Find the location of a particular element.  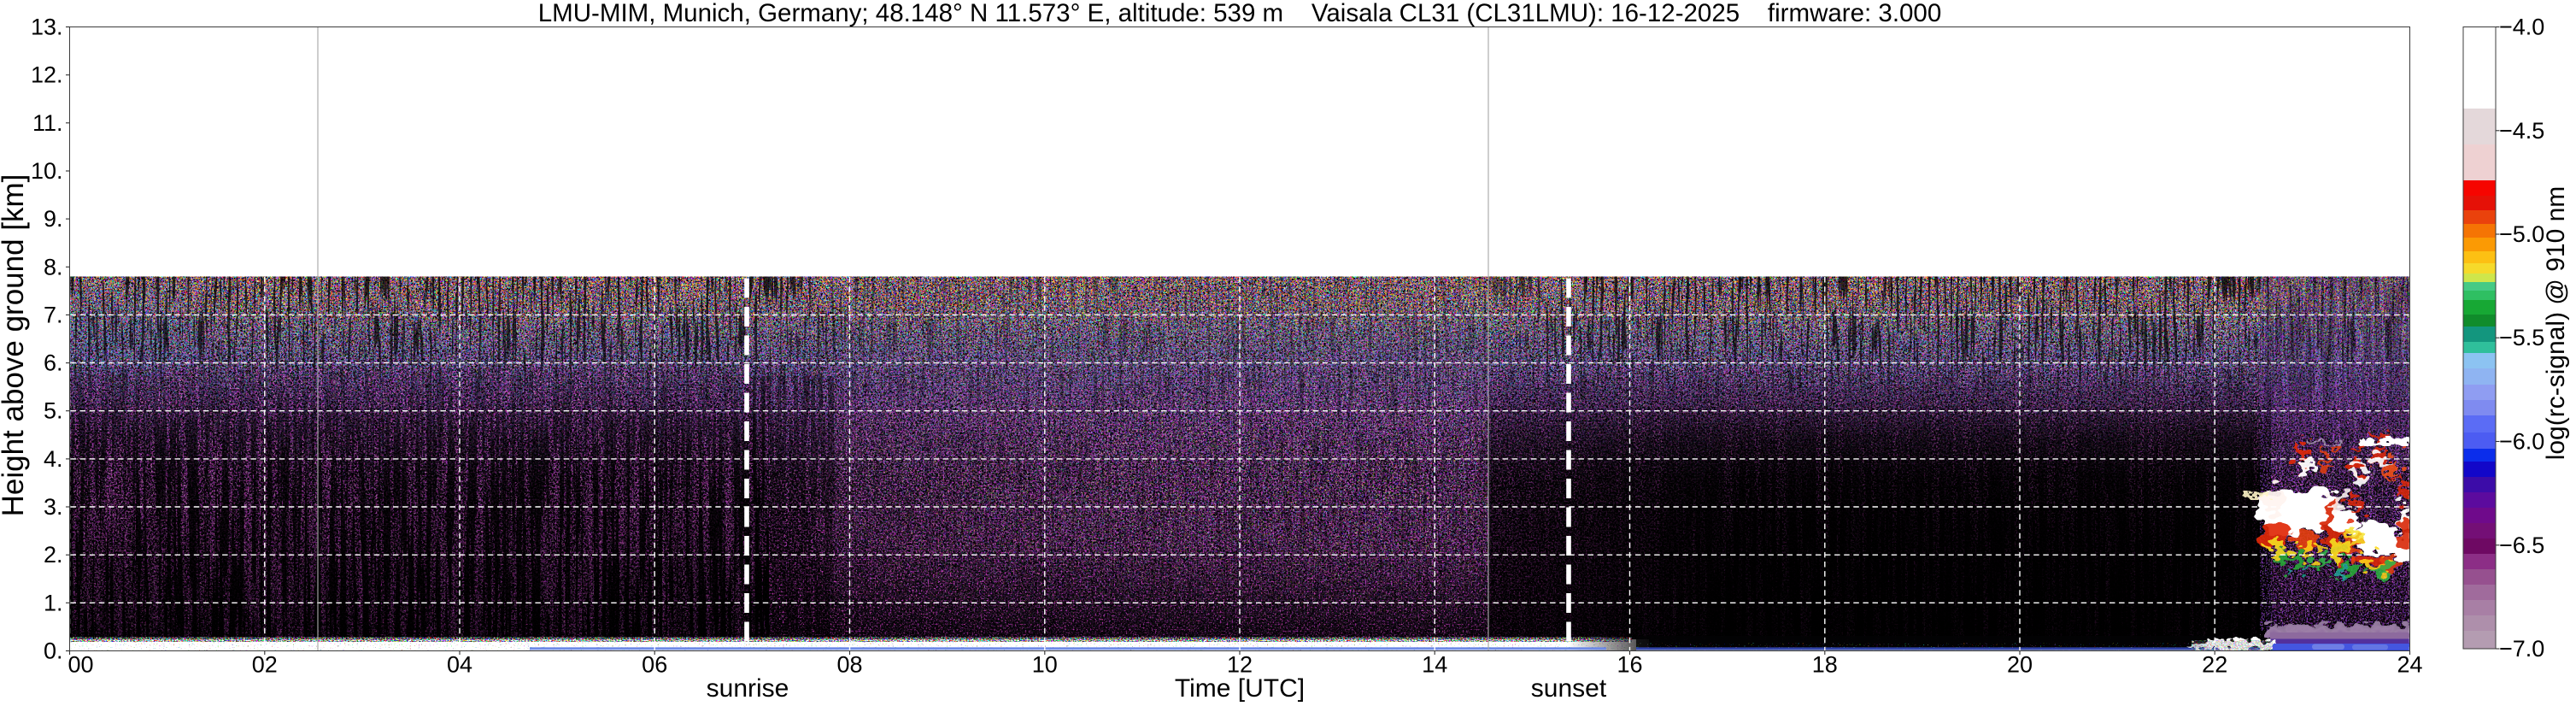

svg-text: −6.0 is located at coordinates (2521, 442).